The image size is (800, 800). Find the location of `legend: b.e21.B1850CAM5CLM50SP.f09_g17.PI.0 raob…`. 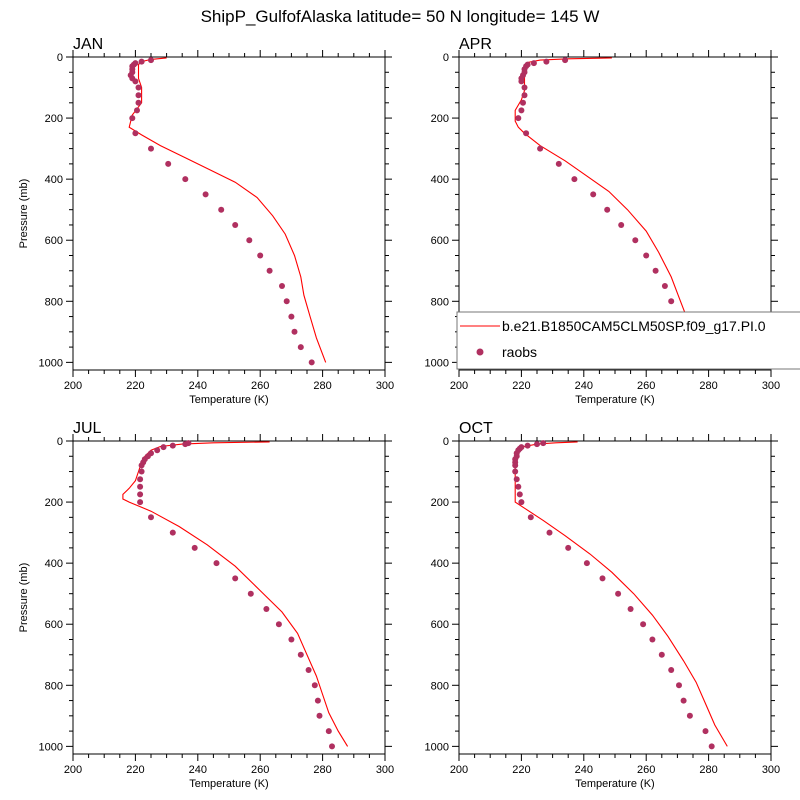

legend: b.e21.B1850CAM5CLM50SP.f09_g17.PI.0 raob… is located at coordinates (628, 340).